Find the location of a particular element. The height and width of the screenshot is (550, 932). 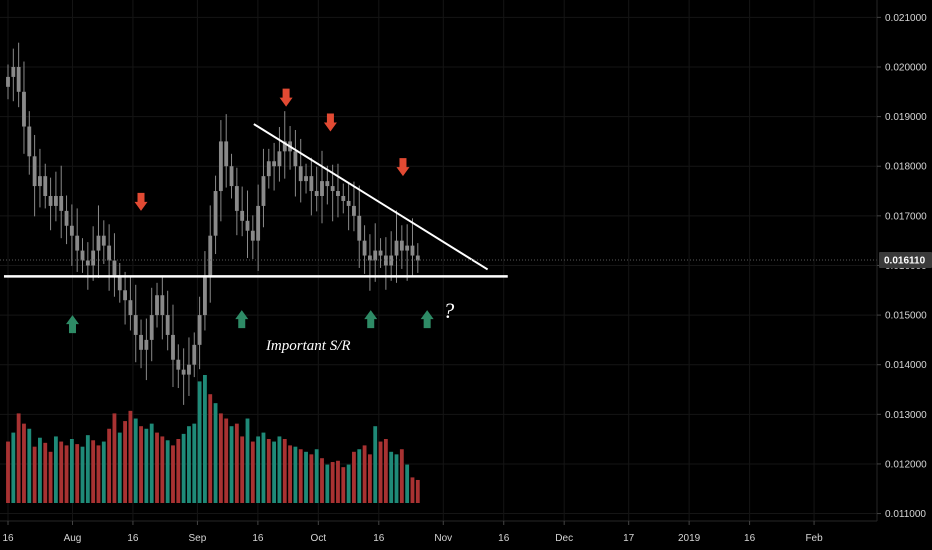

price-tick-label: 0.015000 is located at coordinates (906, 316).